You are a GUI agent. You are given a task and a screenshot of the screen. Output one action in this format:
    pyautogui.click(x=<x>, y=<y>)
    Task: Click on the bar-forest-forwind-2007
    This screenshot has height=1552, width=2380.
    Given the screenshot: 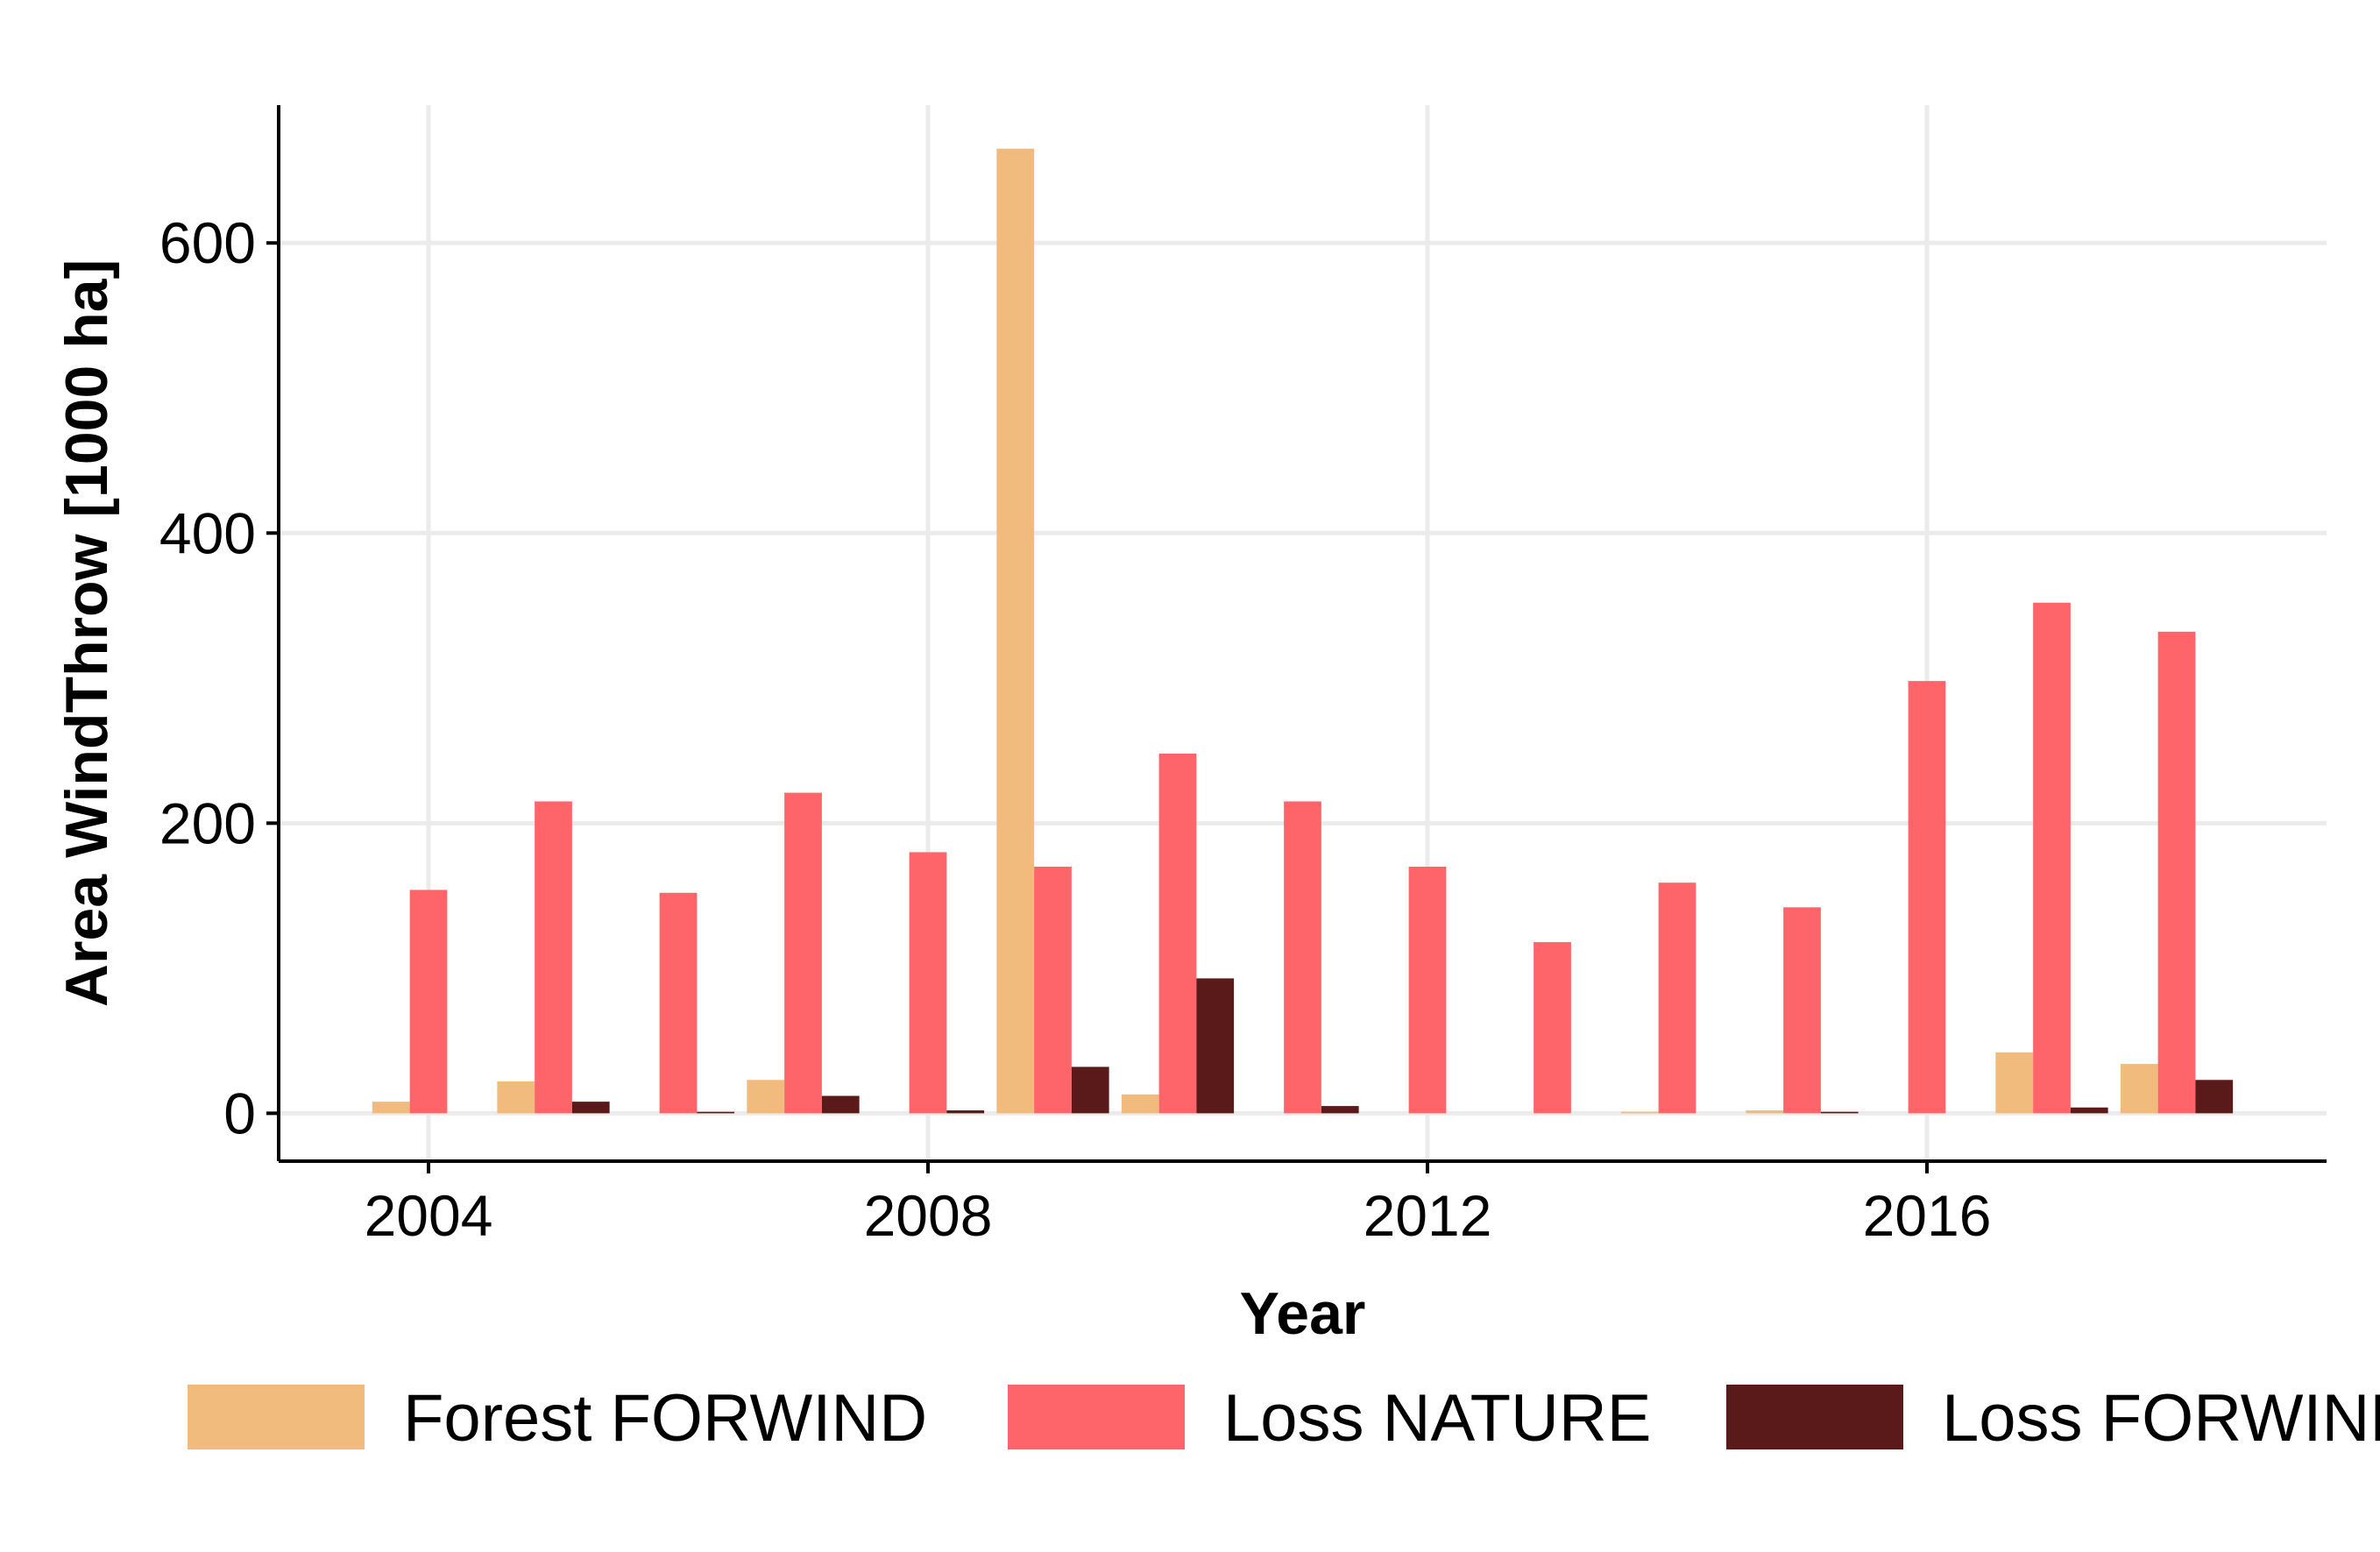 What is the action you would take?
    pyautogui.click(x=766, y=1097)
    